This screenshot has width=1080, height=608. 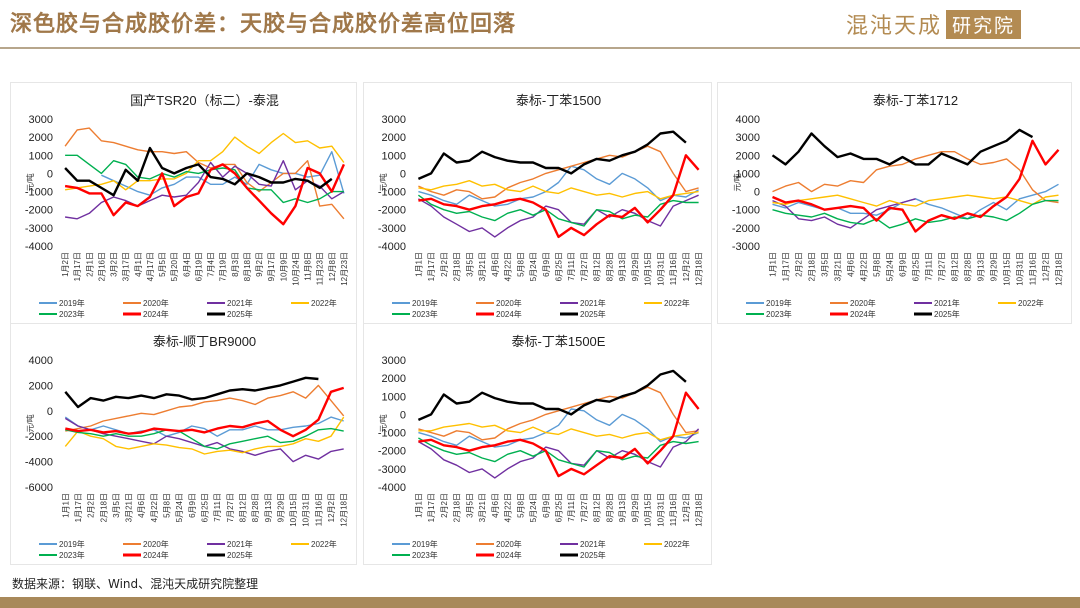 I want to click on x-tick-label: 8月12日, so click(x=597, y=507).